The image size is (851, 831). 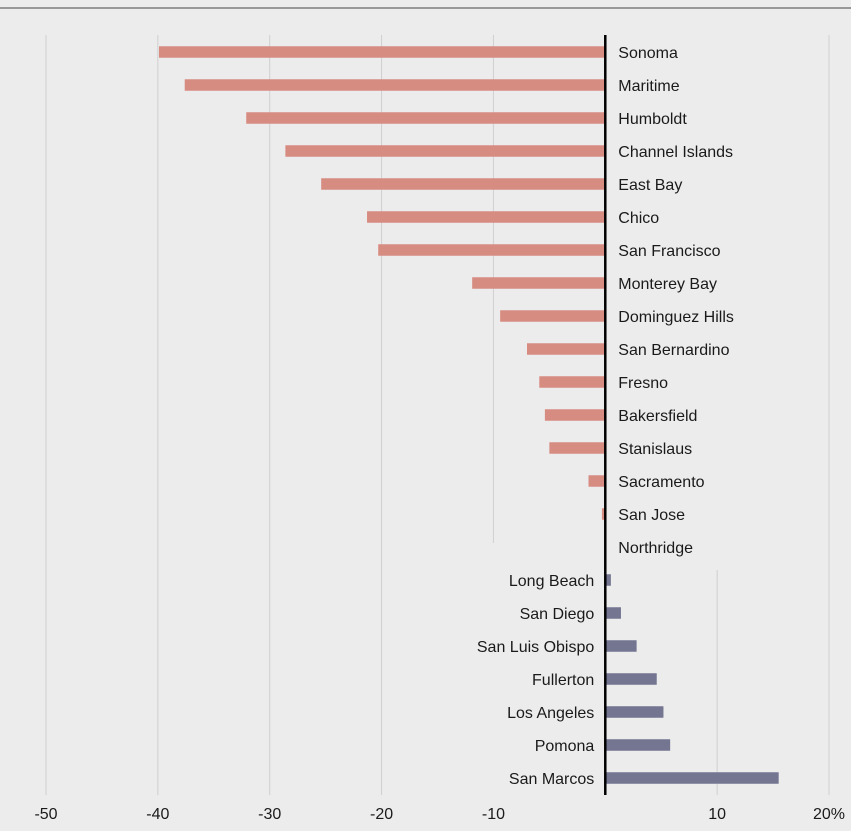 I want to click on category-label: Northridge, so click(x=655, y=548).